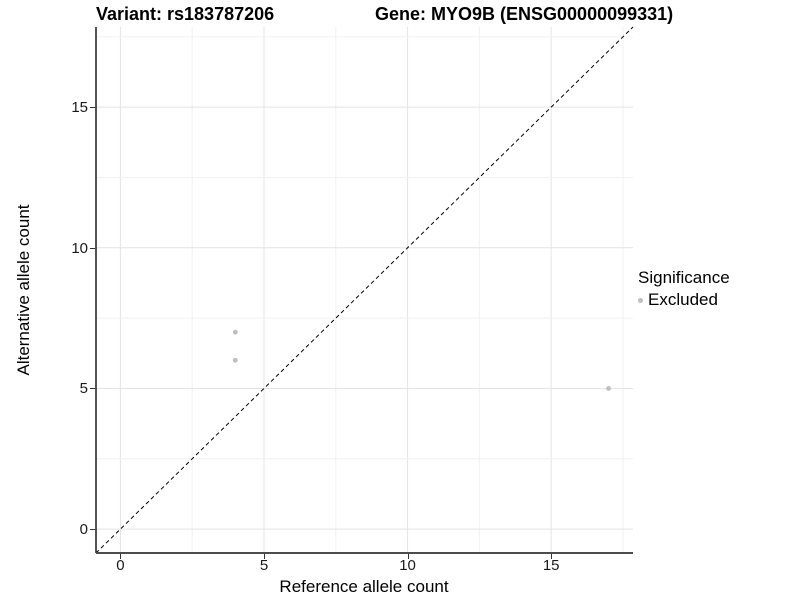  I want to click on x-tick-label: 10, so click(407, 565).